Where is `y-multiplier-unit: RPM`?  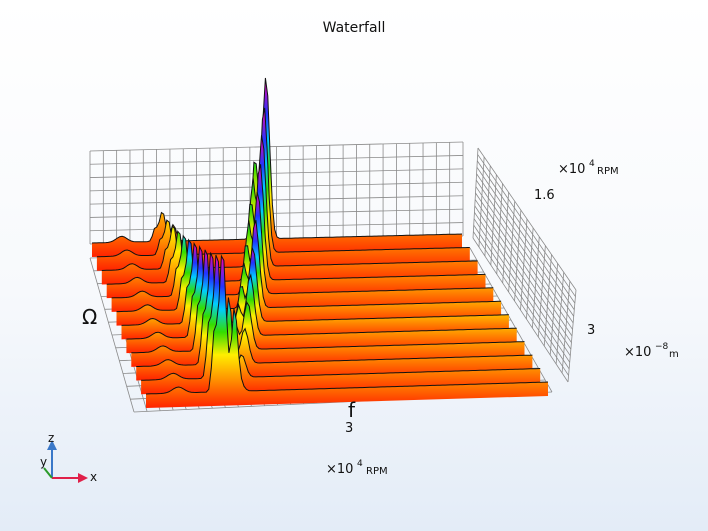 y-multiplier-unit: RPM is located at coordinates (608, 171).